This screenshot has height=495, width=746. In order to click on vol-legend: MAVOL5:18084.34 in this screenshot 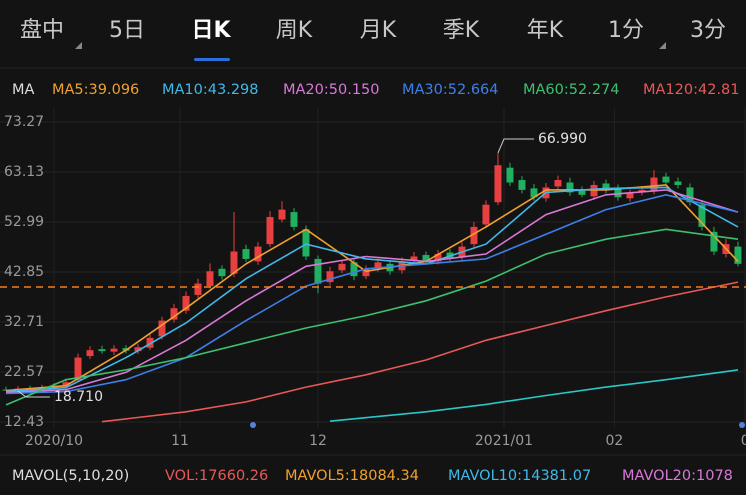, I will do `click(352, 476)`.